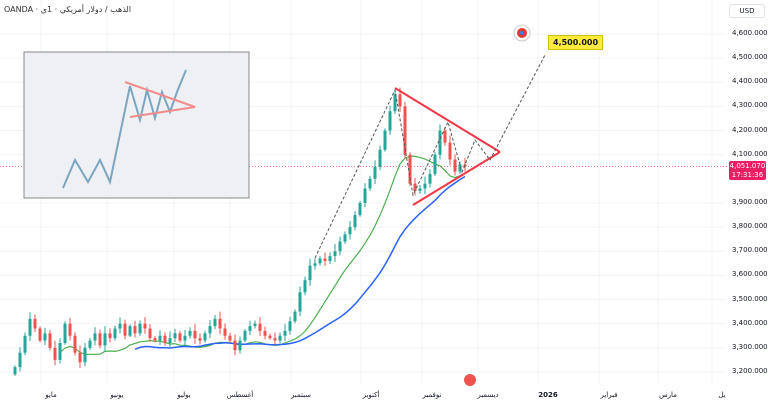  Describe the element at coordinates (240, 395) in the screenshot. I see `time-tick: أغسطس` at that location.